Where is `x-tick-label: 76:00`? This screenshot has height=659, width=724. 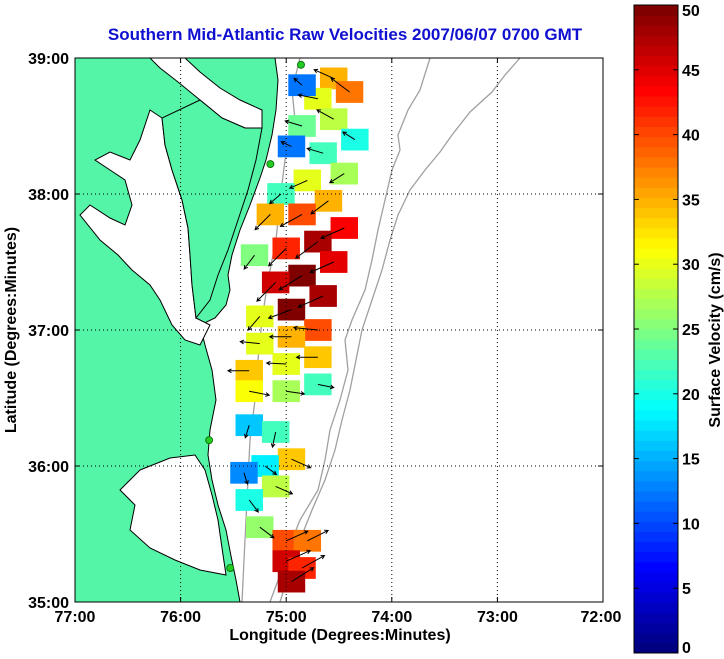 x-tick-label: 76:00 is located at coordinates (180, 617).